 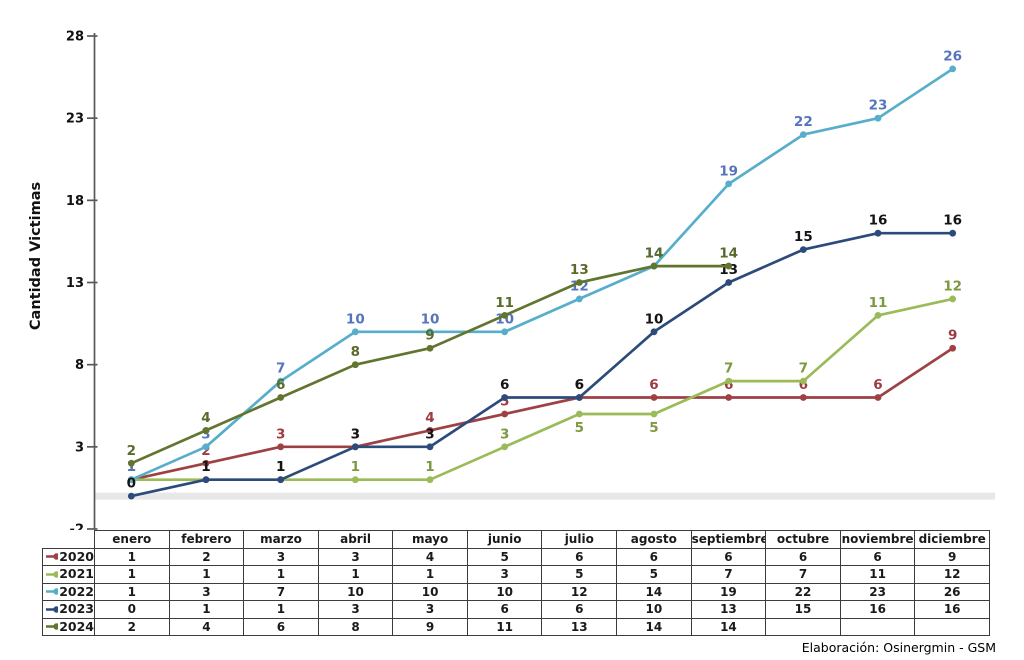 What do you see at coordinates (516, 609) in the screenshot?
I see `table-row-2023: 2023 0 1 1 3 3 6 6 10 13 15 16 16` at bounding box center [516, 609].